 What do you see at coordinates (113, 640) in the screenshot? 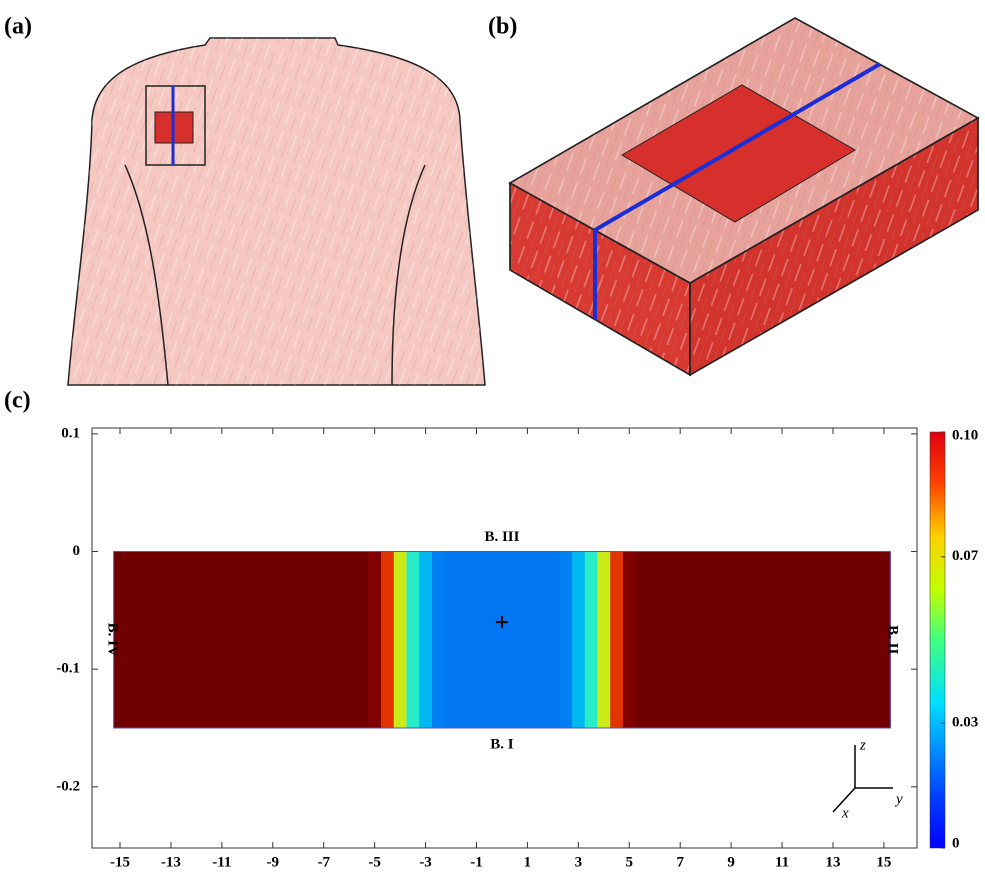
I see `boundary-label: B. IV` at bounding box center [113, 640].